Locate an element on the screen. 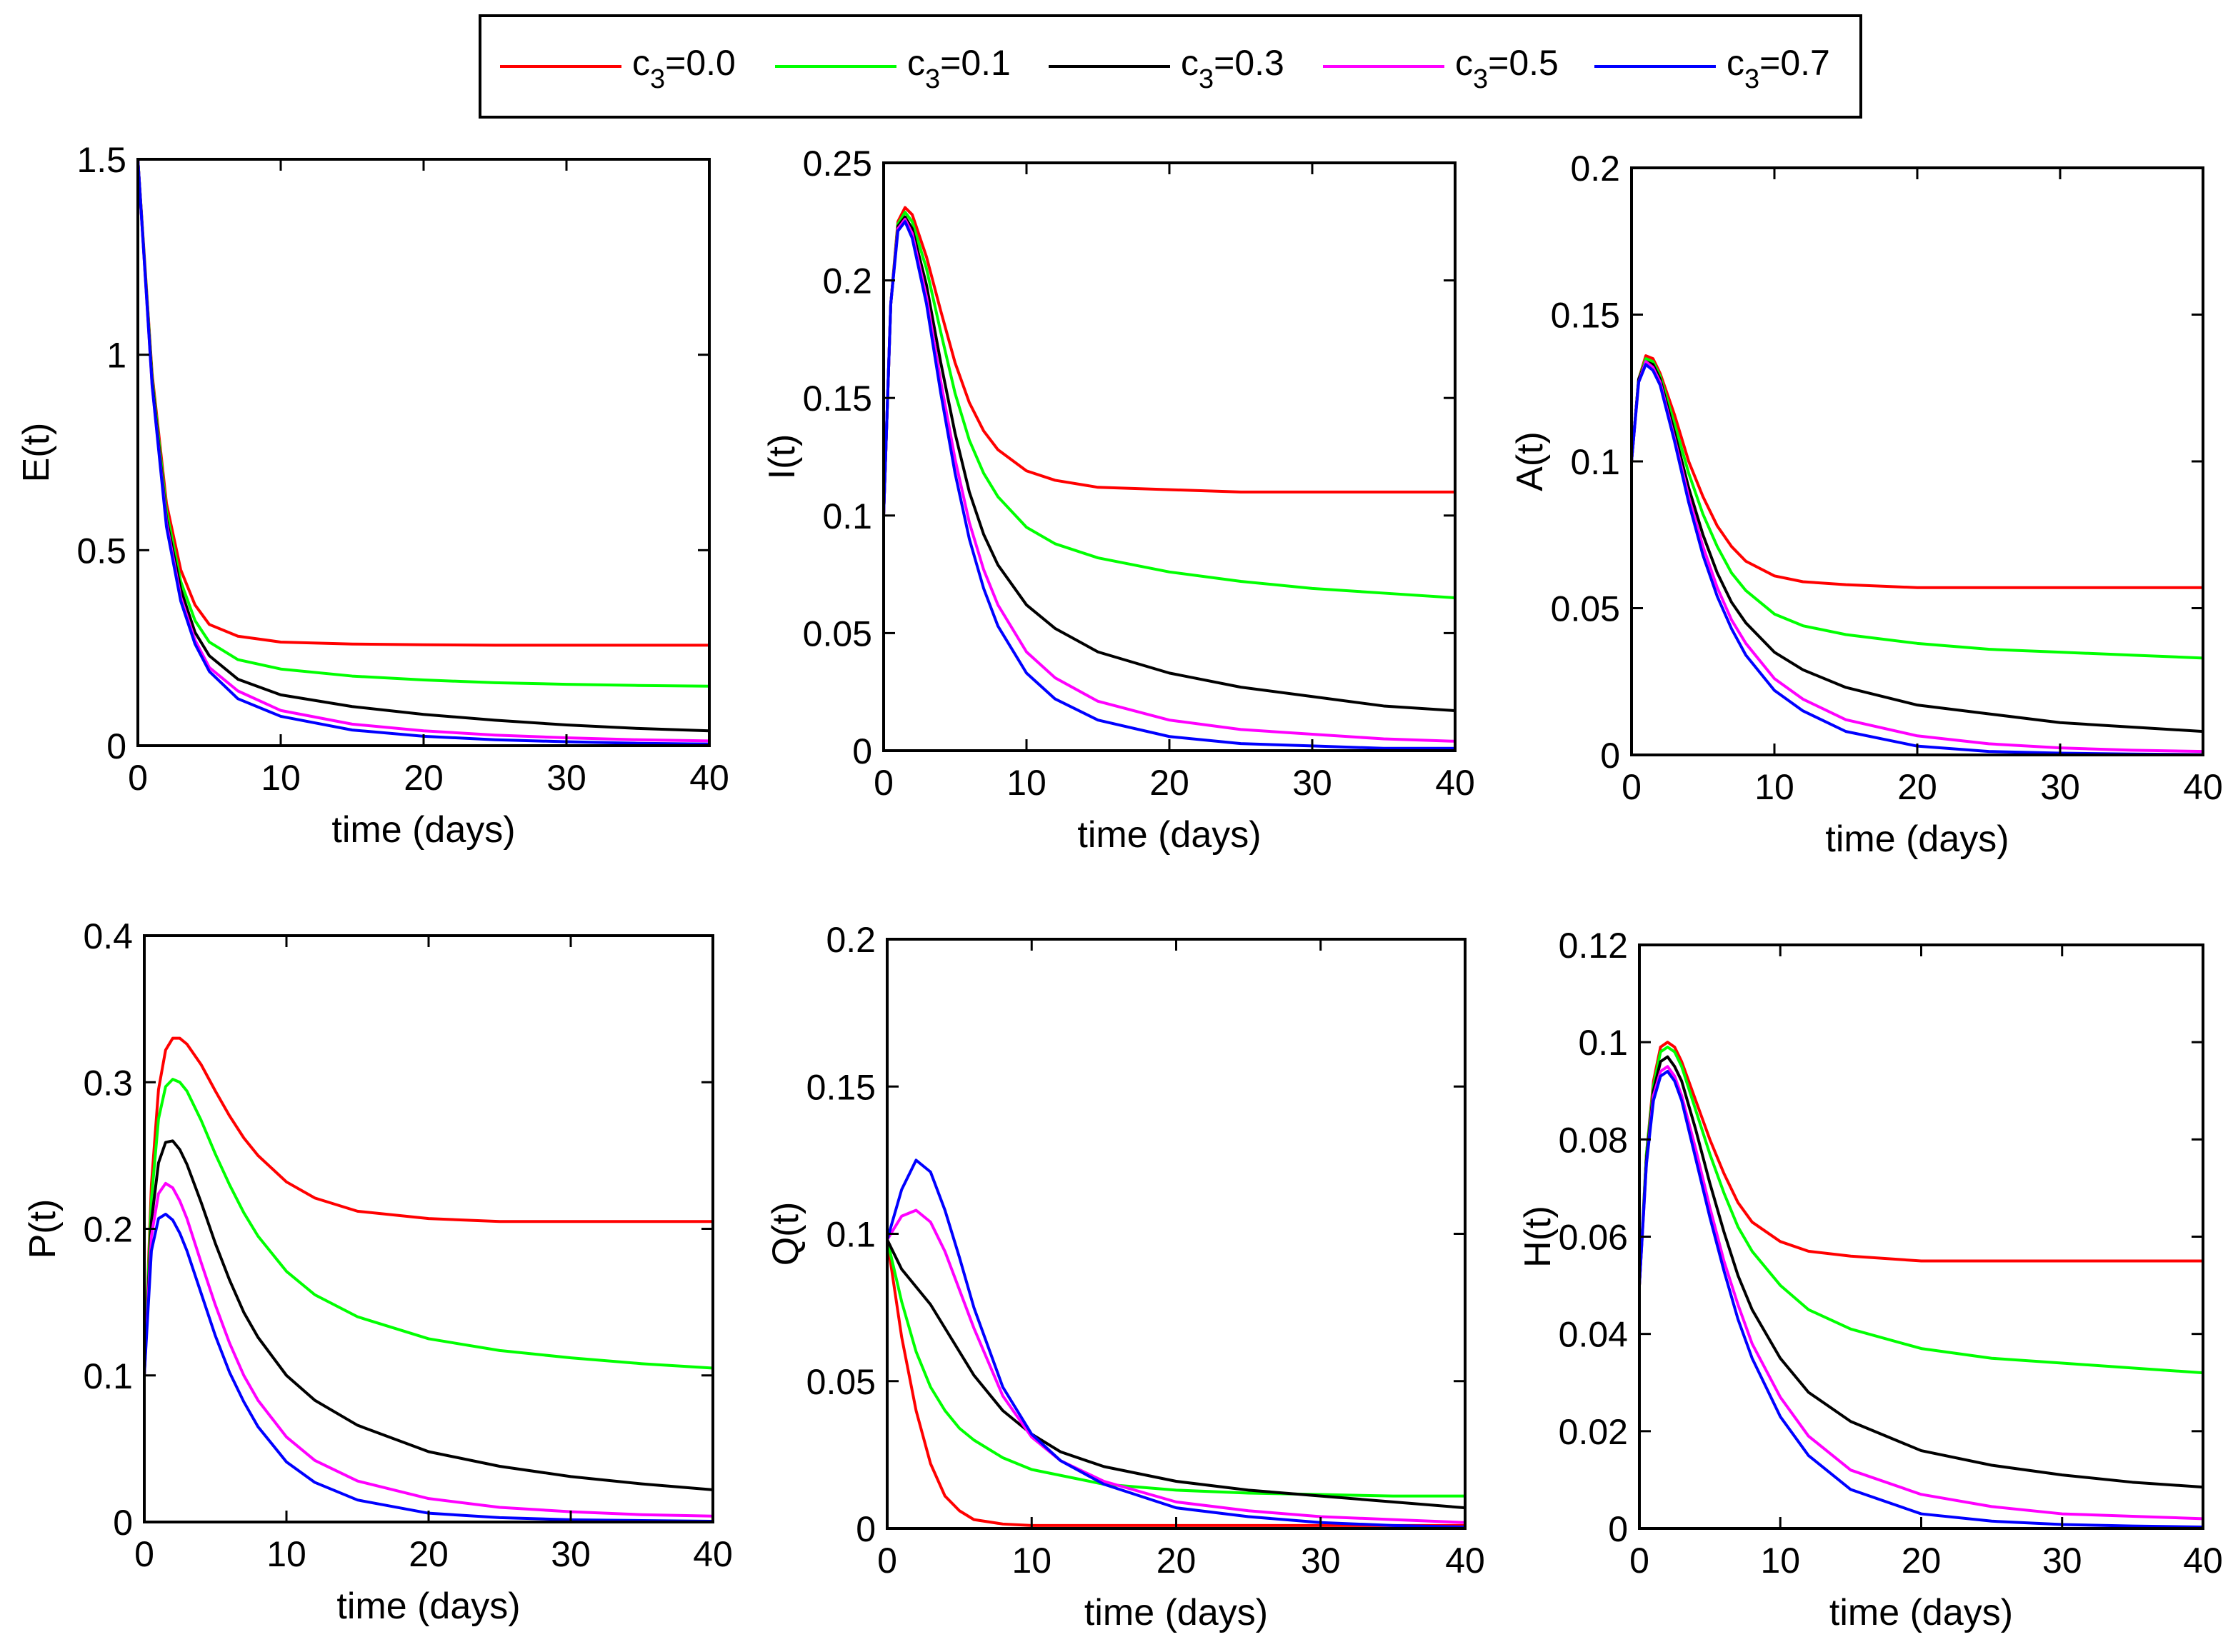 This screenshot has height=1652, width=2223. y-axis-label: Q(t) is located at coordinates (786, 1234).